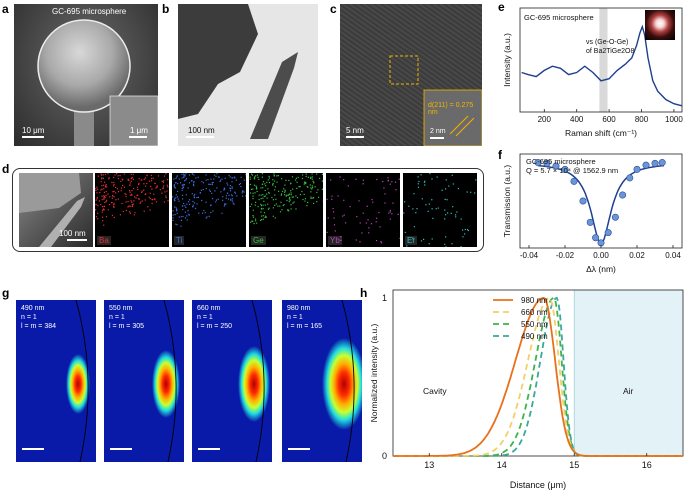 This screenshot has height=493, width=685. What do you see at coordinates (121, 308) in the screenshot?
I see `mode-label-wavelength: 550 nm` at bounding box center [121, 308].